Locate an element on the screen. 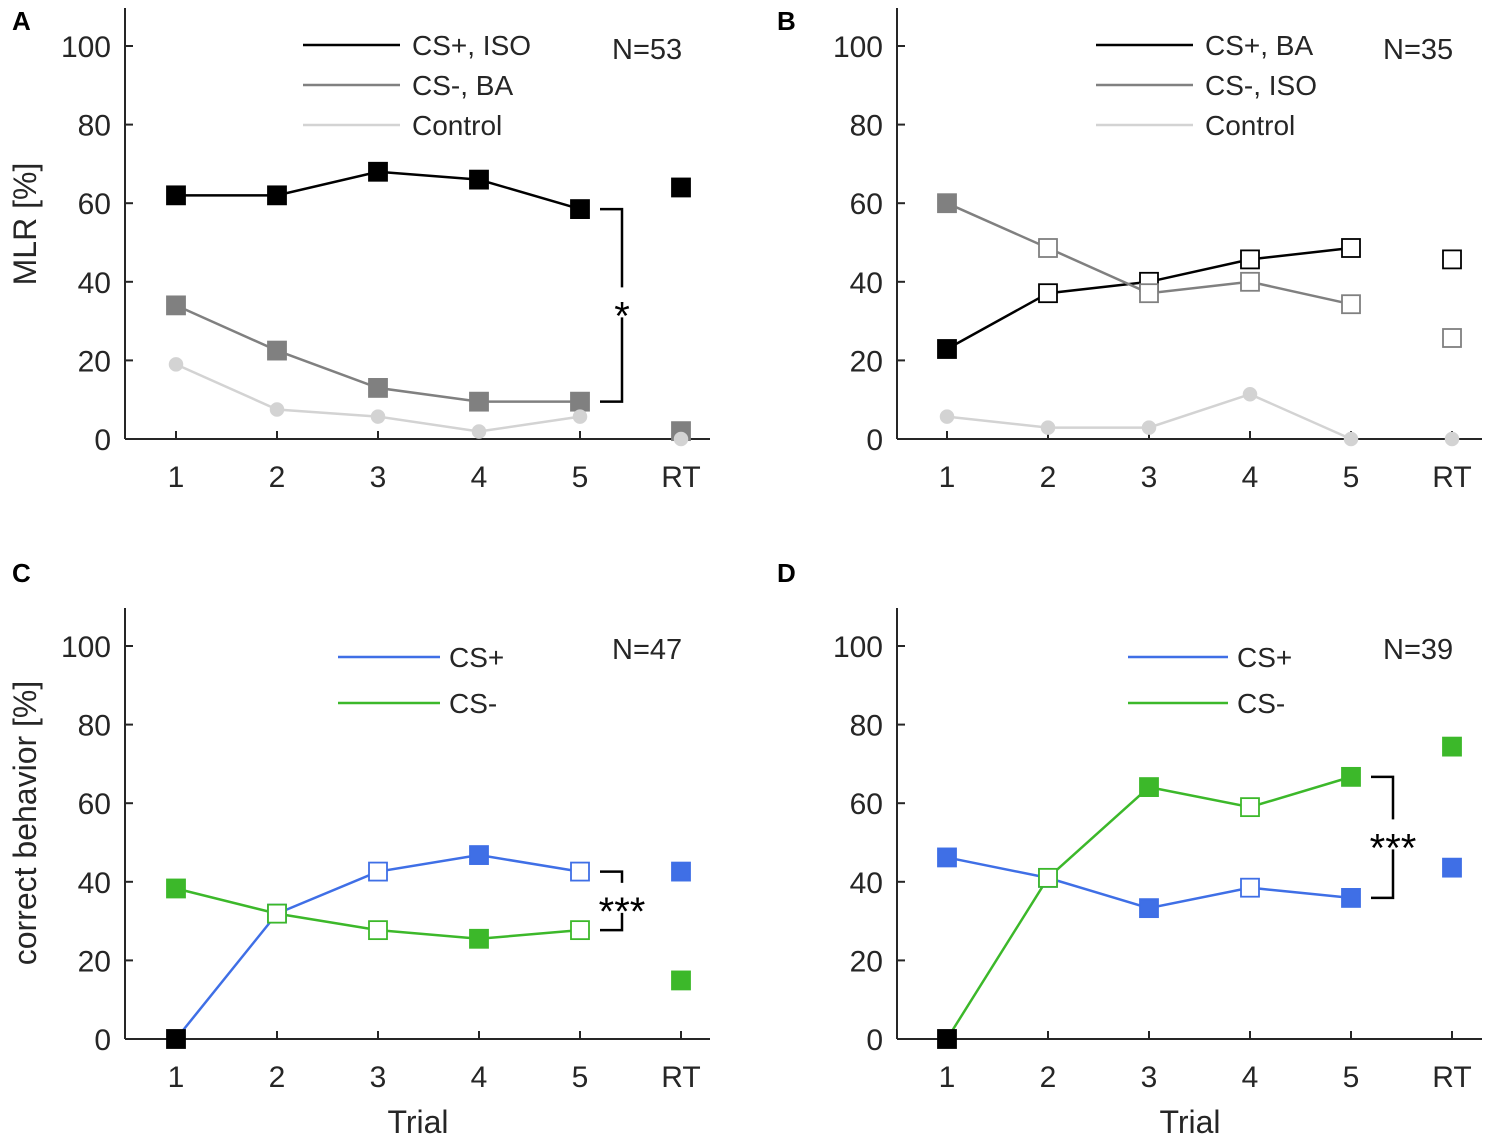 Image resolution: width=1491 pixels, height=1145 pixels. significance-label: * is located at coordinates (622, 316).